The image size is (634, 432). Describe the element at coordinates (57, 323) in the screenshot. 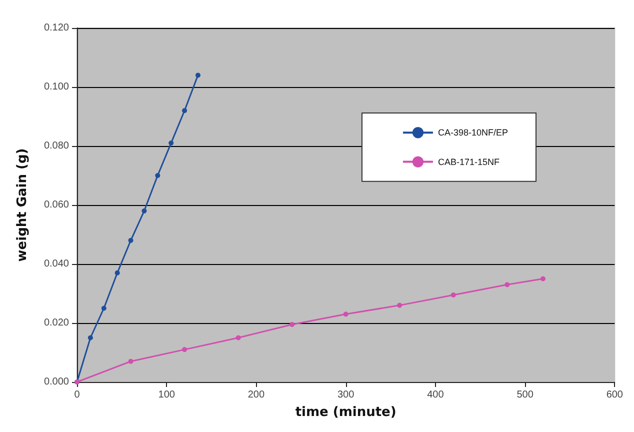

I see `y-tick-label: 0.020` at that location.